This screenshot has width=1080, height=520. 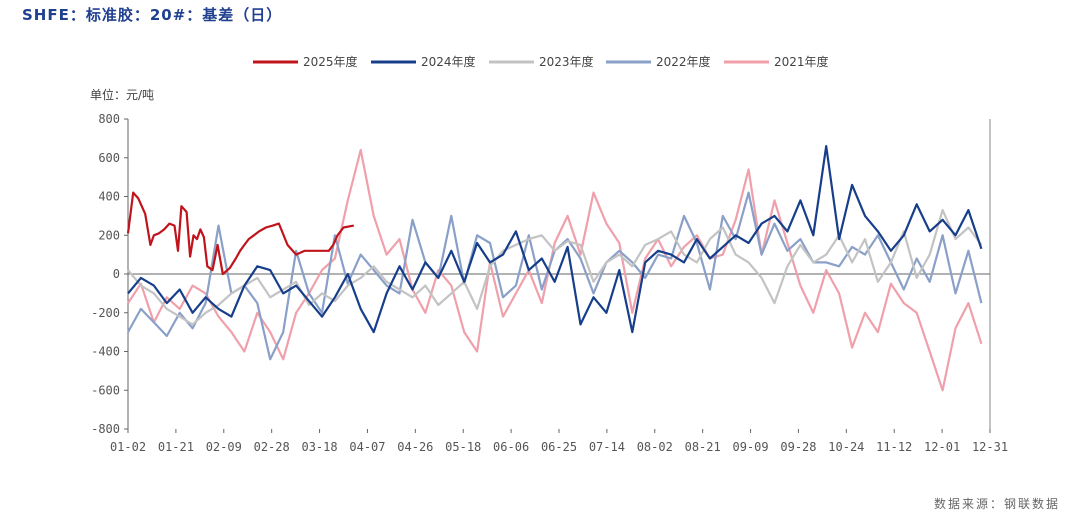 I want to click on y-axis-unit-label: 单位：元/吨, so click(x=122, y=95).